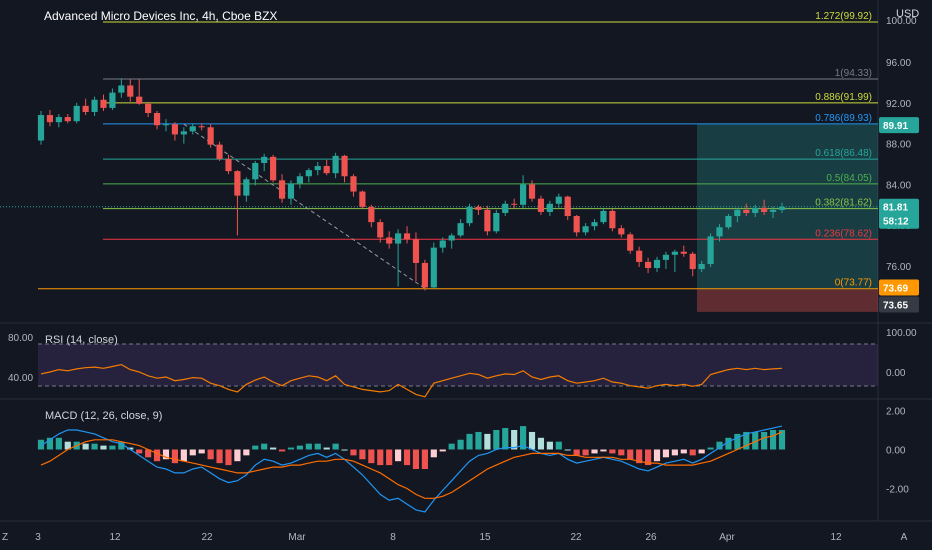  I want to click on macd-right-tick: -2.00, so click(897, 490).